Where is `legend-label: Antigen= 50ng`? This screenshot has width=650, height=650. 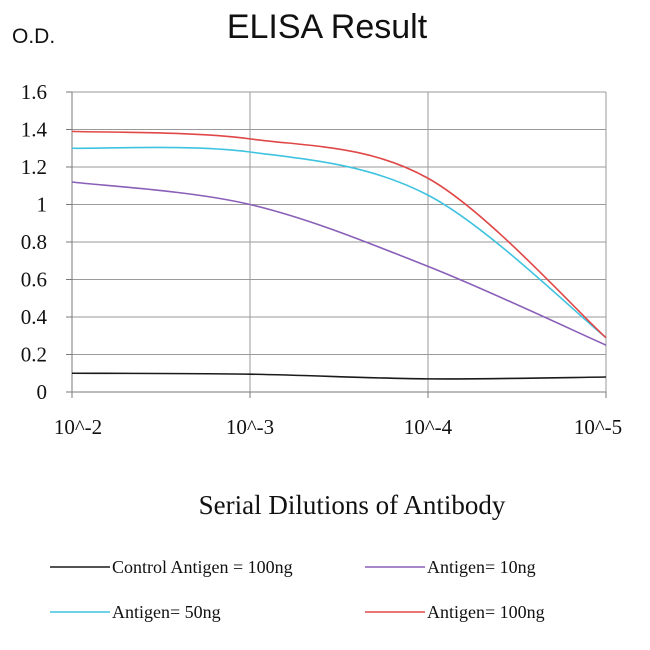
legend-label: Antigen= 50ng is located at coordinates (166, 612).